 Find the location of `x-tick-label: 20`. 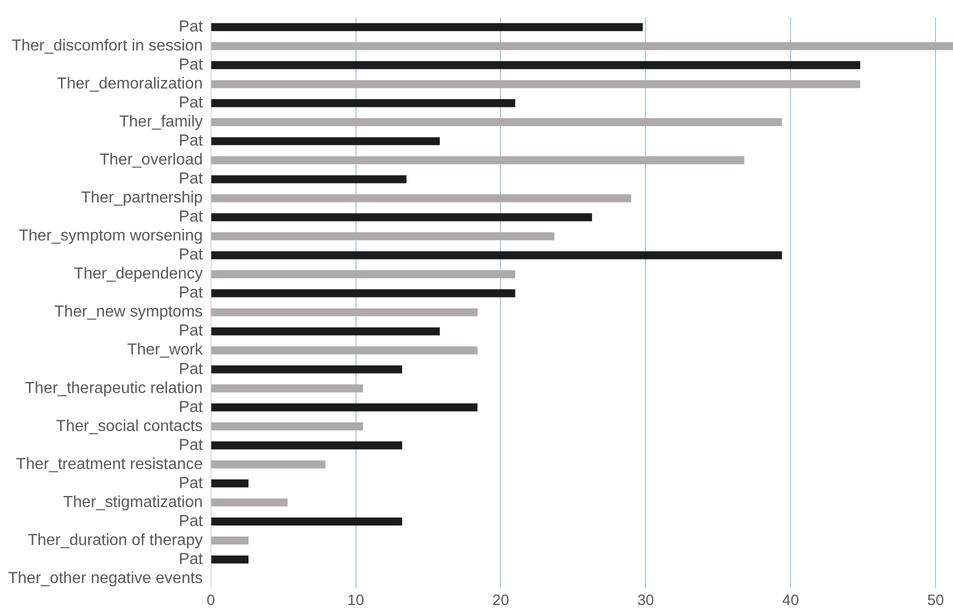

x-tick-label: 20 is located at coordinates (501, 601).